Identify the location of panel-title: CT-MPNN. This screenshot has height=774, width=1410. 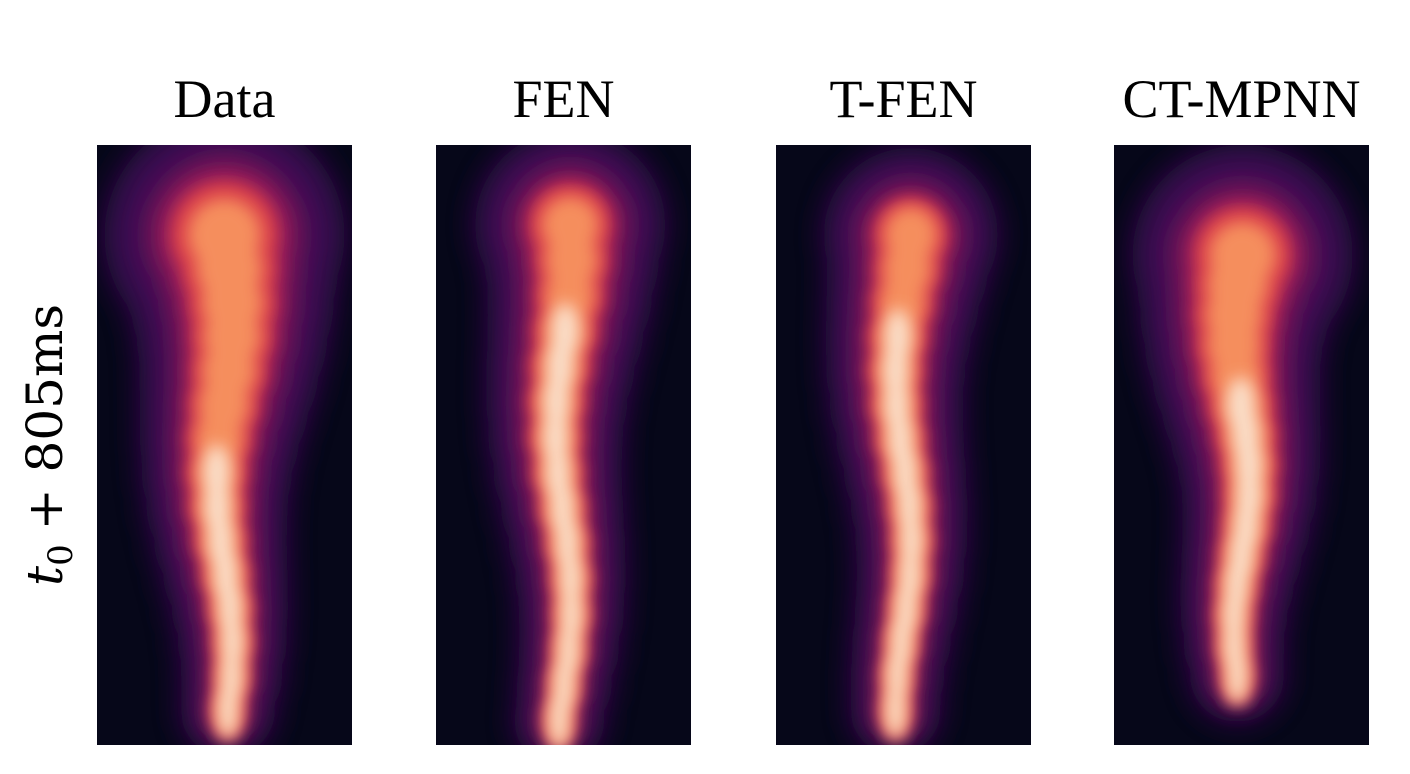
(1241, 99).